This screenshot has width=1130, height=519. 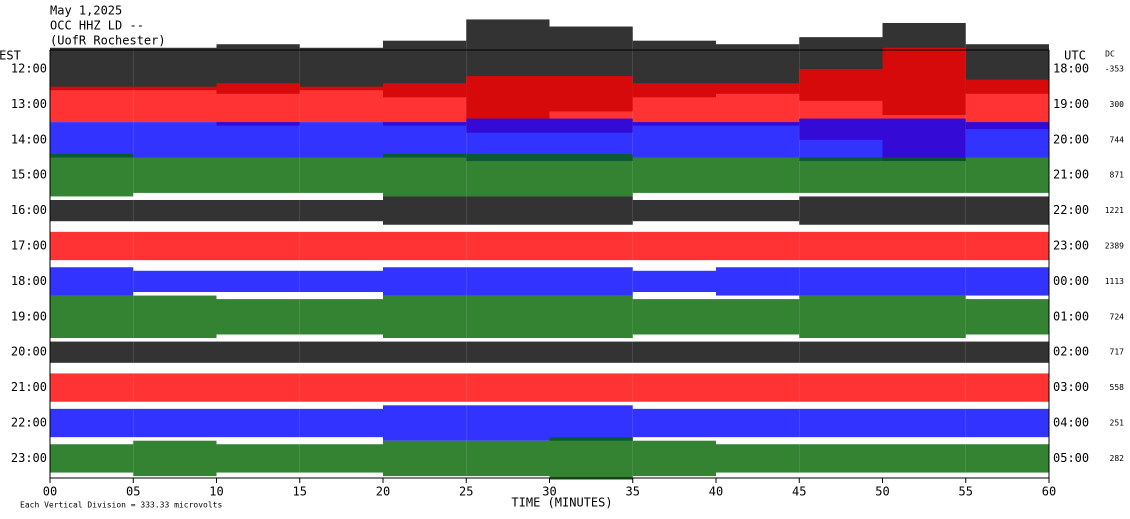 What do you see at coordinates (1117, 139) in the screenshot?
I see `dc-value: 744` at bounding box center [1117, 139].